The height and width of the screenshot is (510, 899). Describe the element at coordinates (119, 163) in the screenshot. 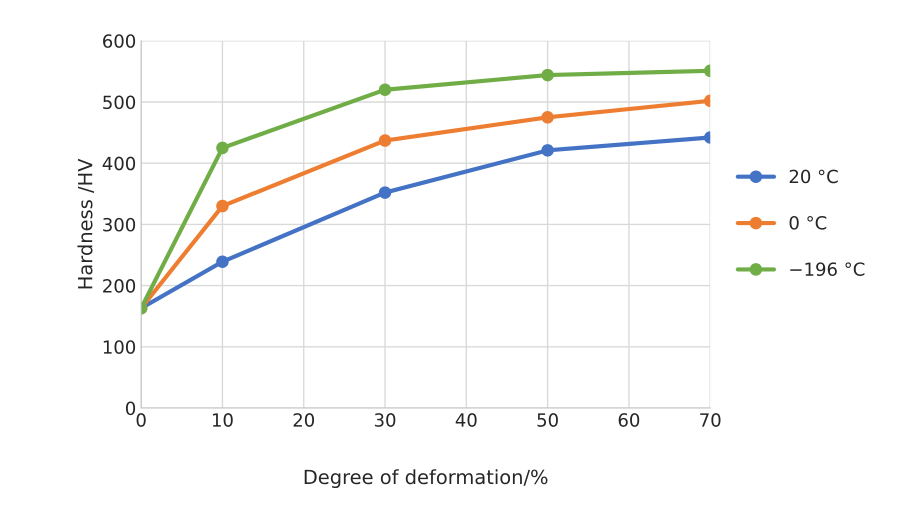

I see `y-tick-label: 400` at that location.